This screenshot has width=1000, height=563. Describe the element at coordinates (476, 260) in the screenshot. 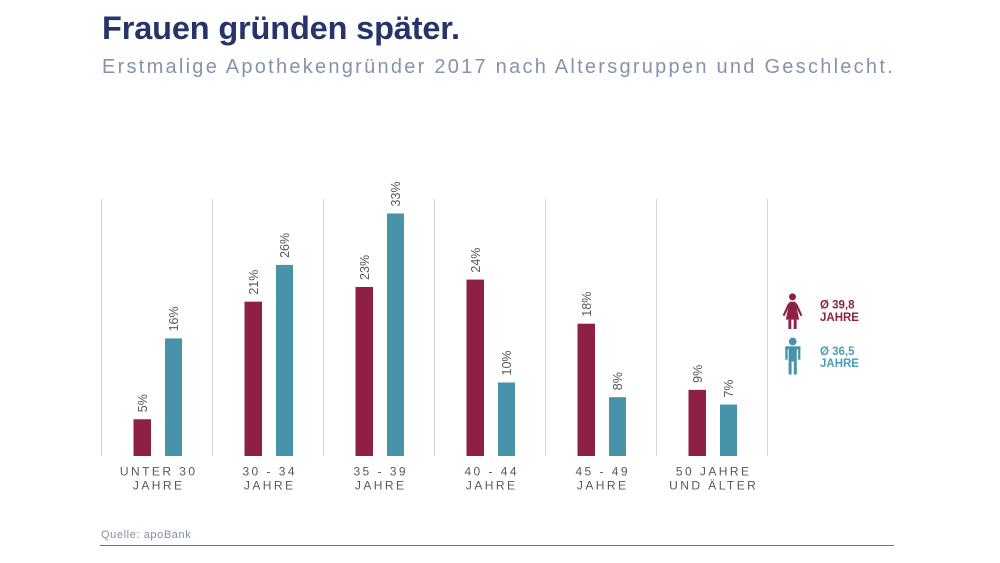

I see `svg-text: 24%` at that location.